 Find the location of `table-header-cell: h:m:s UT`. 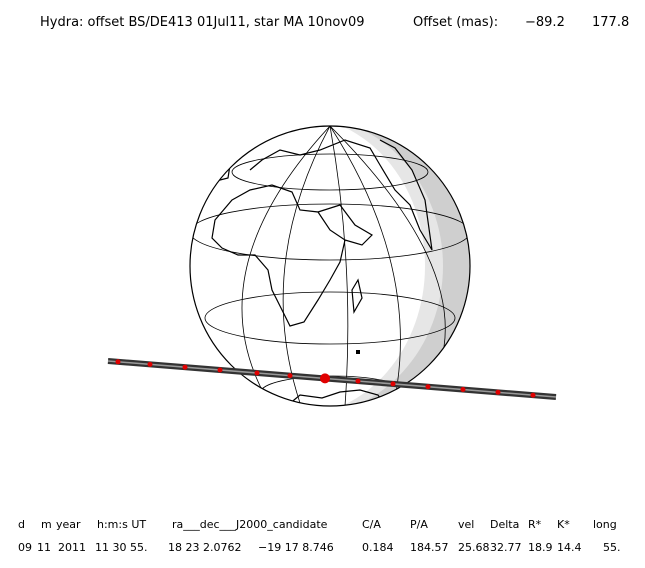

table-header-cell: h:m:s UT is located at coordinates (121, 524).